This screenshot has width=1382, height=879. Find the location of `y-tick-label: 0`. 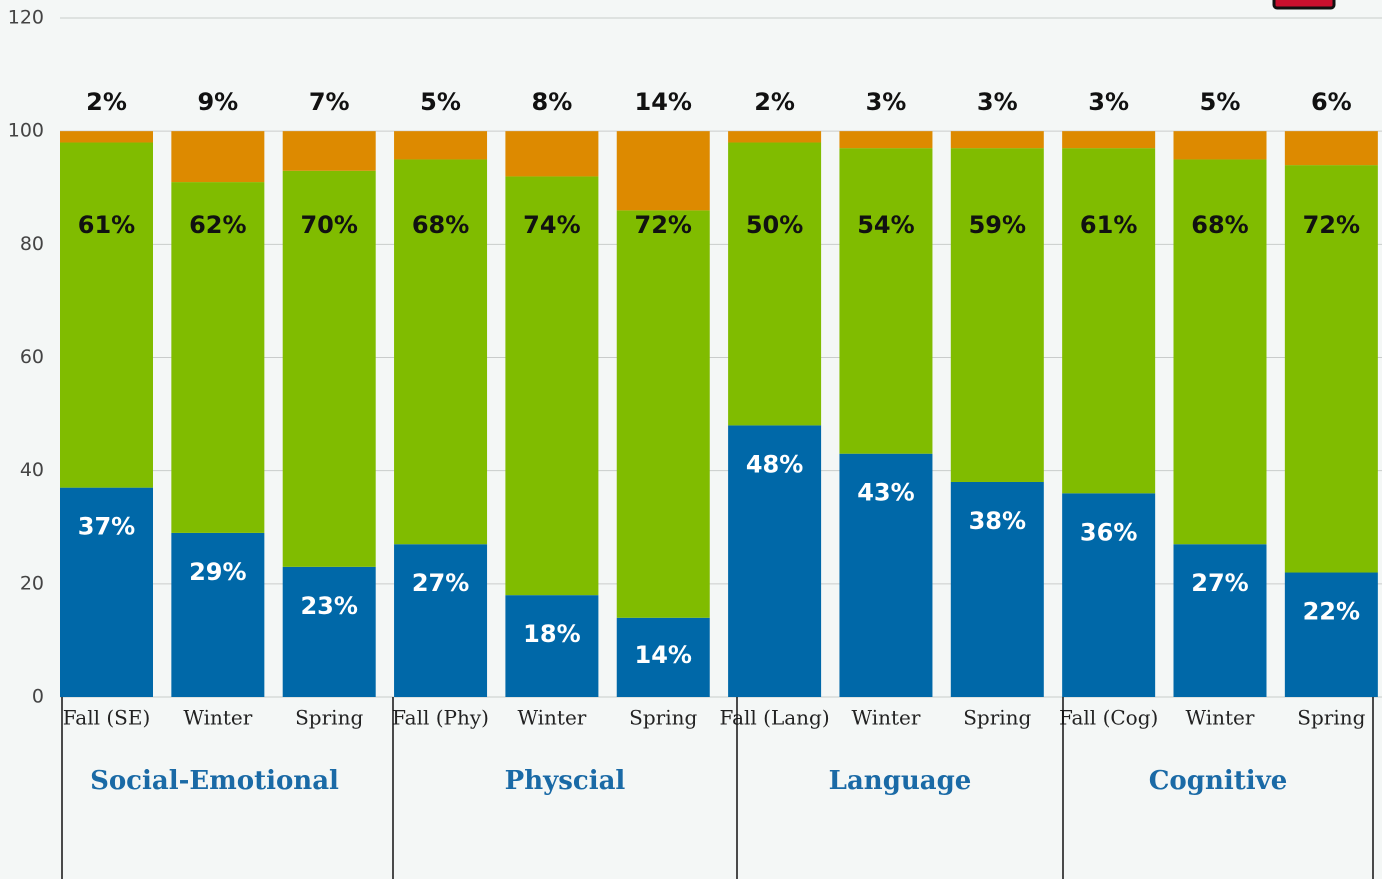

y-tick-label: 0 is located at coordinates (38, 697).